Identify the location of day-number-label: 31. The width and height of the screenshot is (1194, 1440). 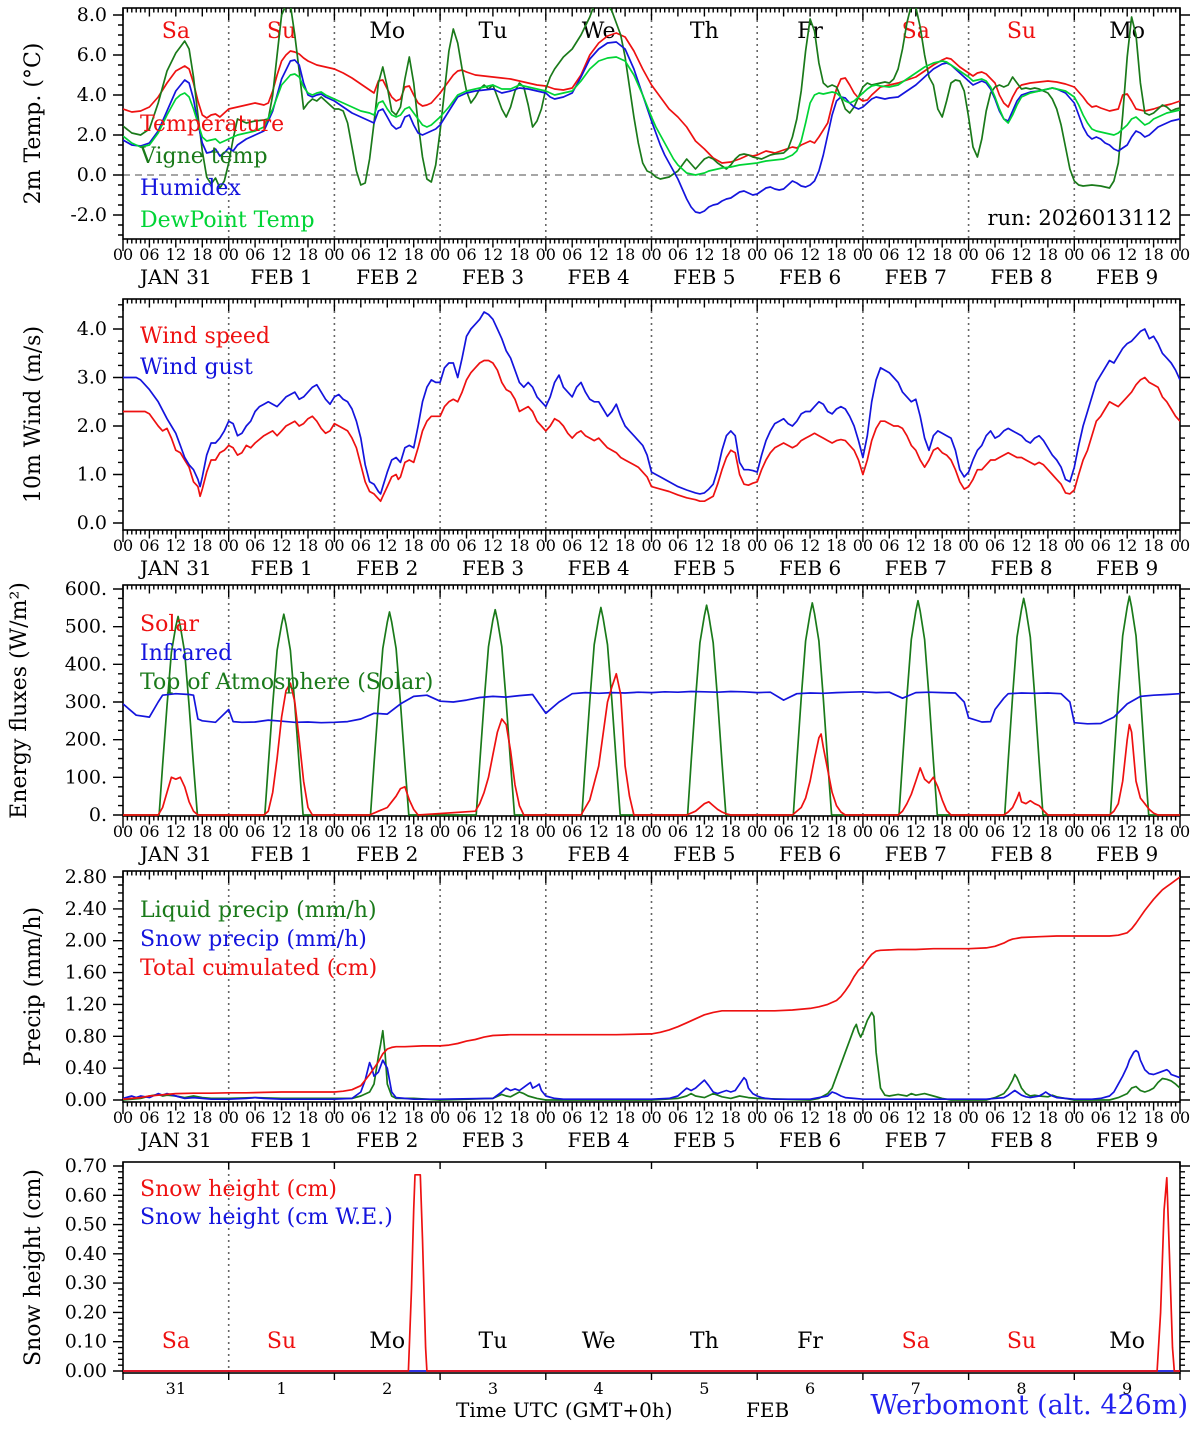
(176, 1388).